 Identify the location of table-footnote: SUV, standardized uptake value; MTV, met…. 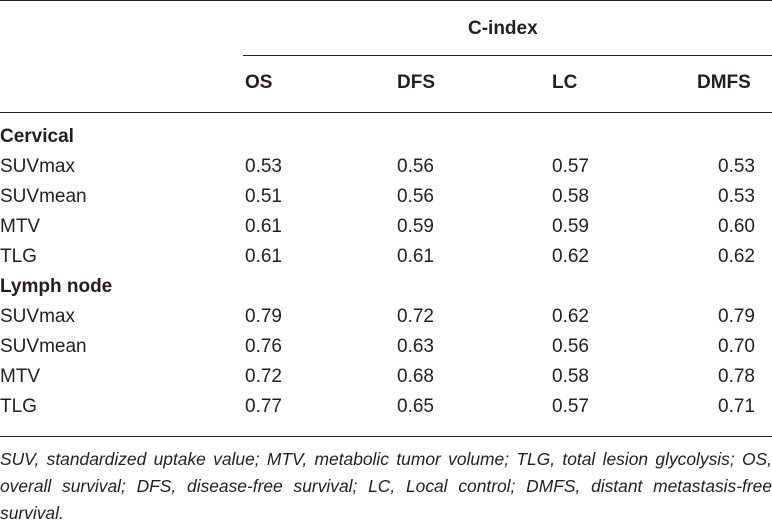
(386, 486).